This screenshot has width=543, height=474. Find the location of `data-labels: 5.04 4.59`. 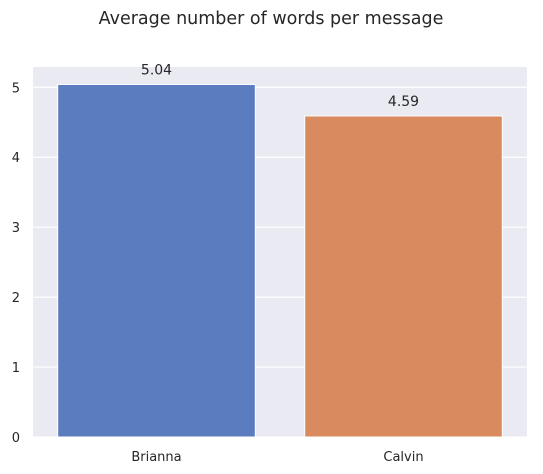

data-labels: 5.04 4.59 is located at coordinates (280, 85).